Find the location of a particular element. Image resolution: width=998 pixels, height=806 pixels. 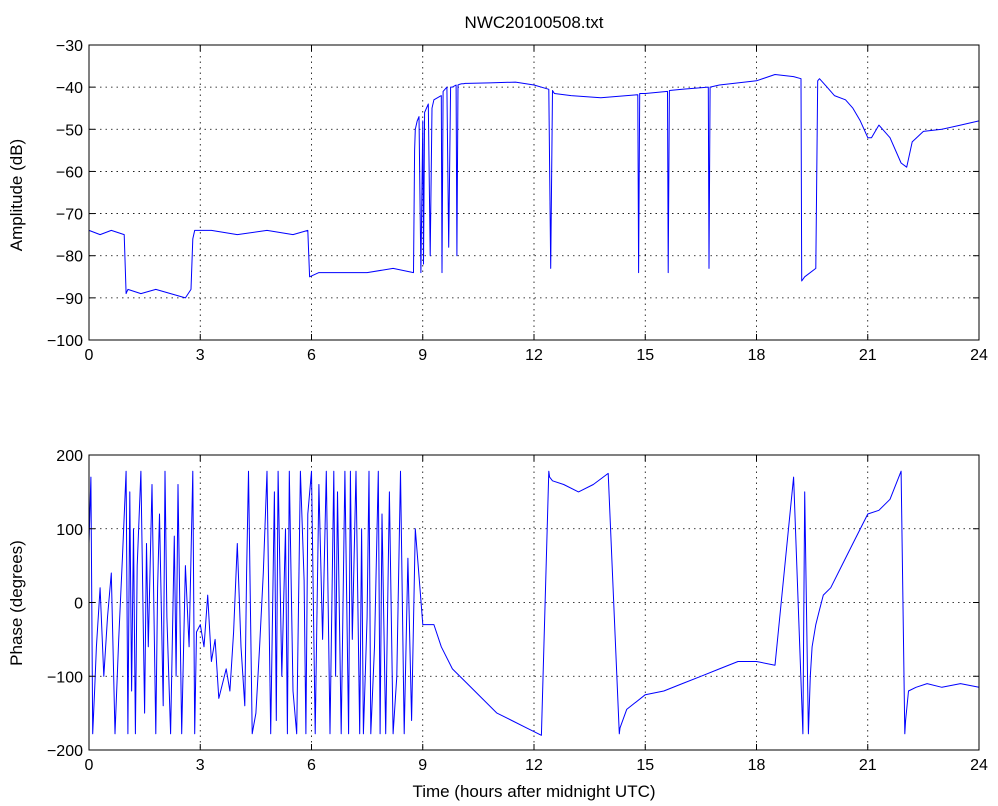

phase-x-tick-label: 21 is located at coordinates (868, 765).